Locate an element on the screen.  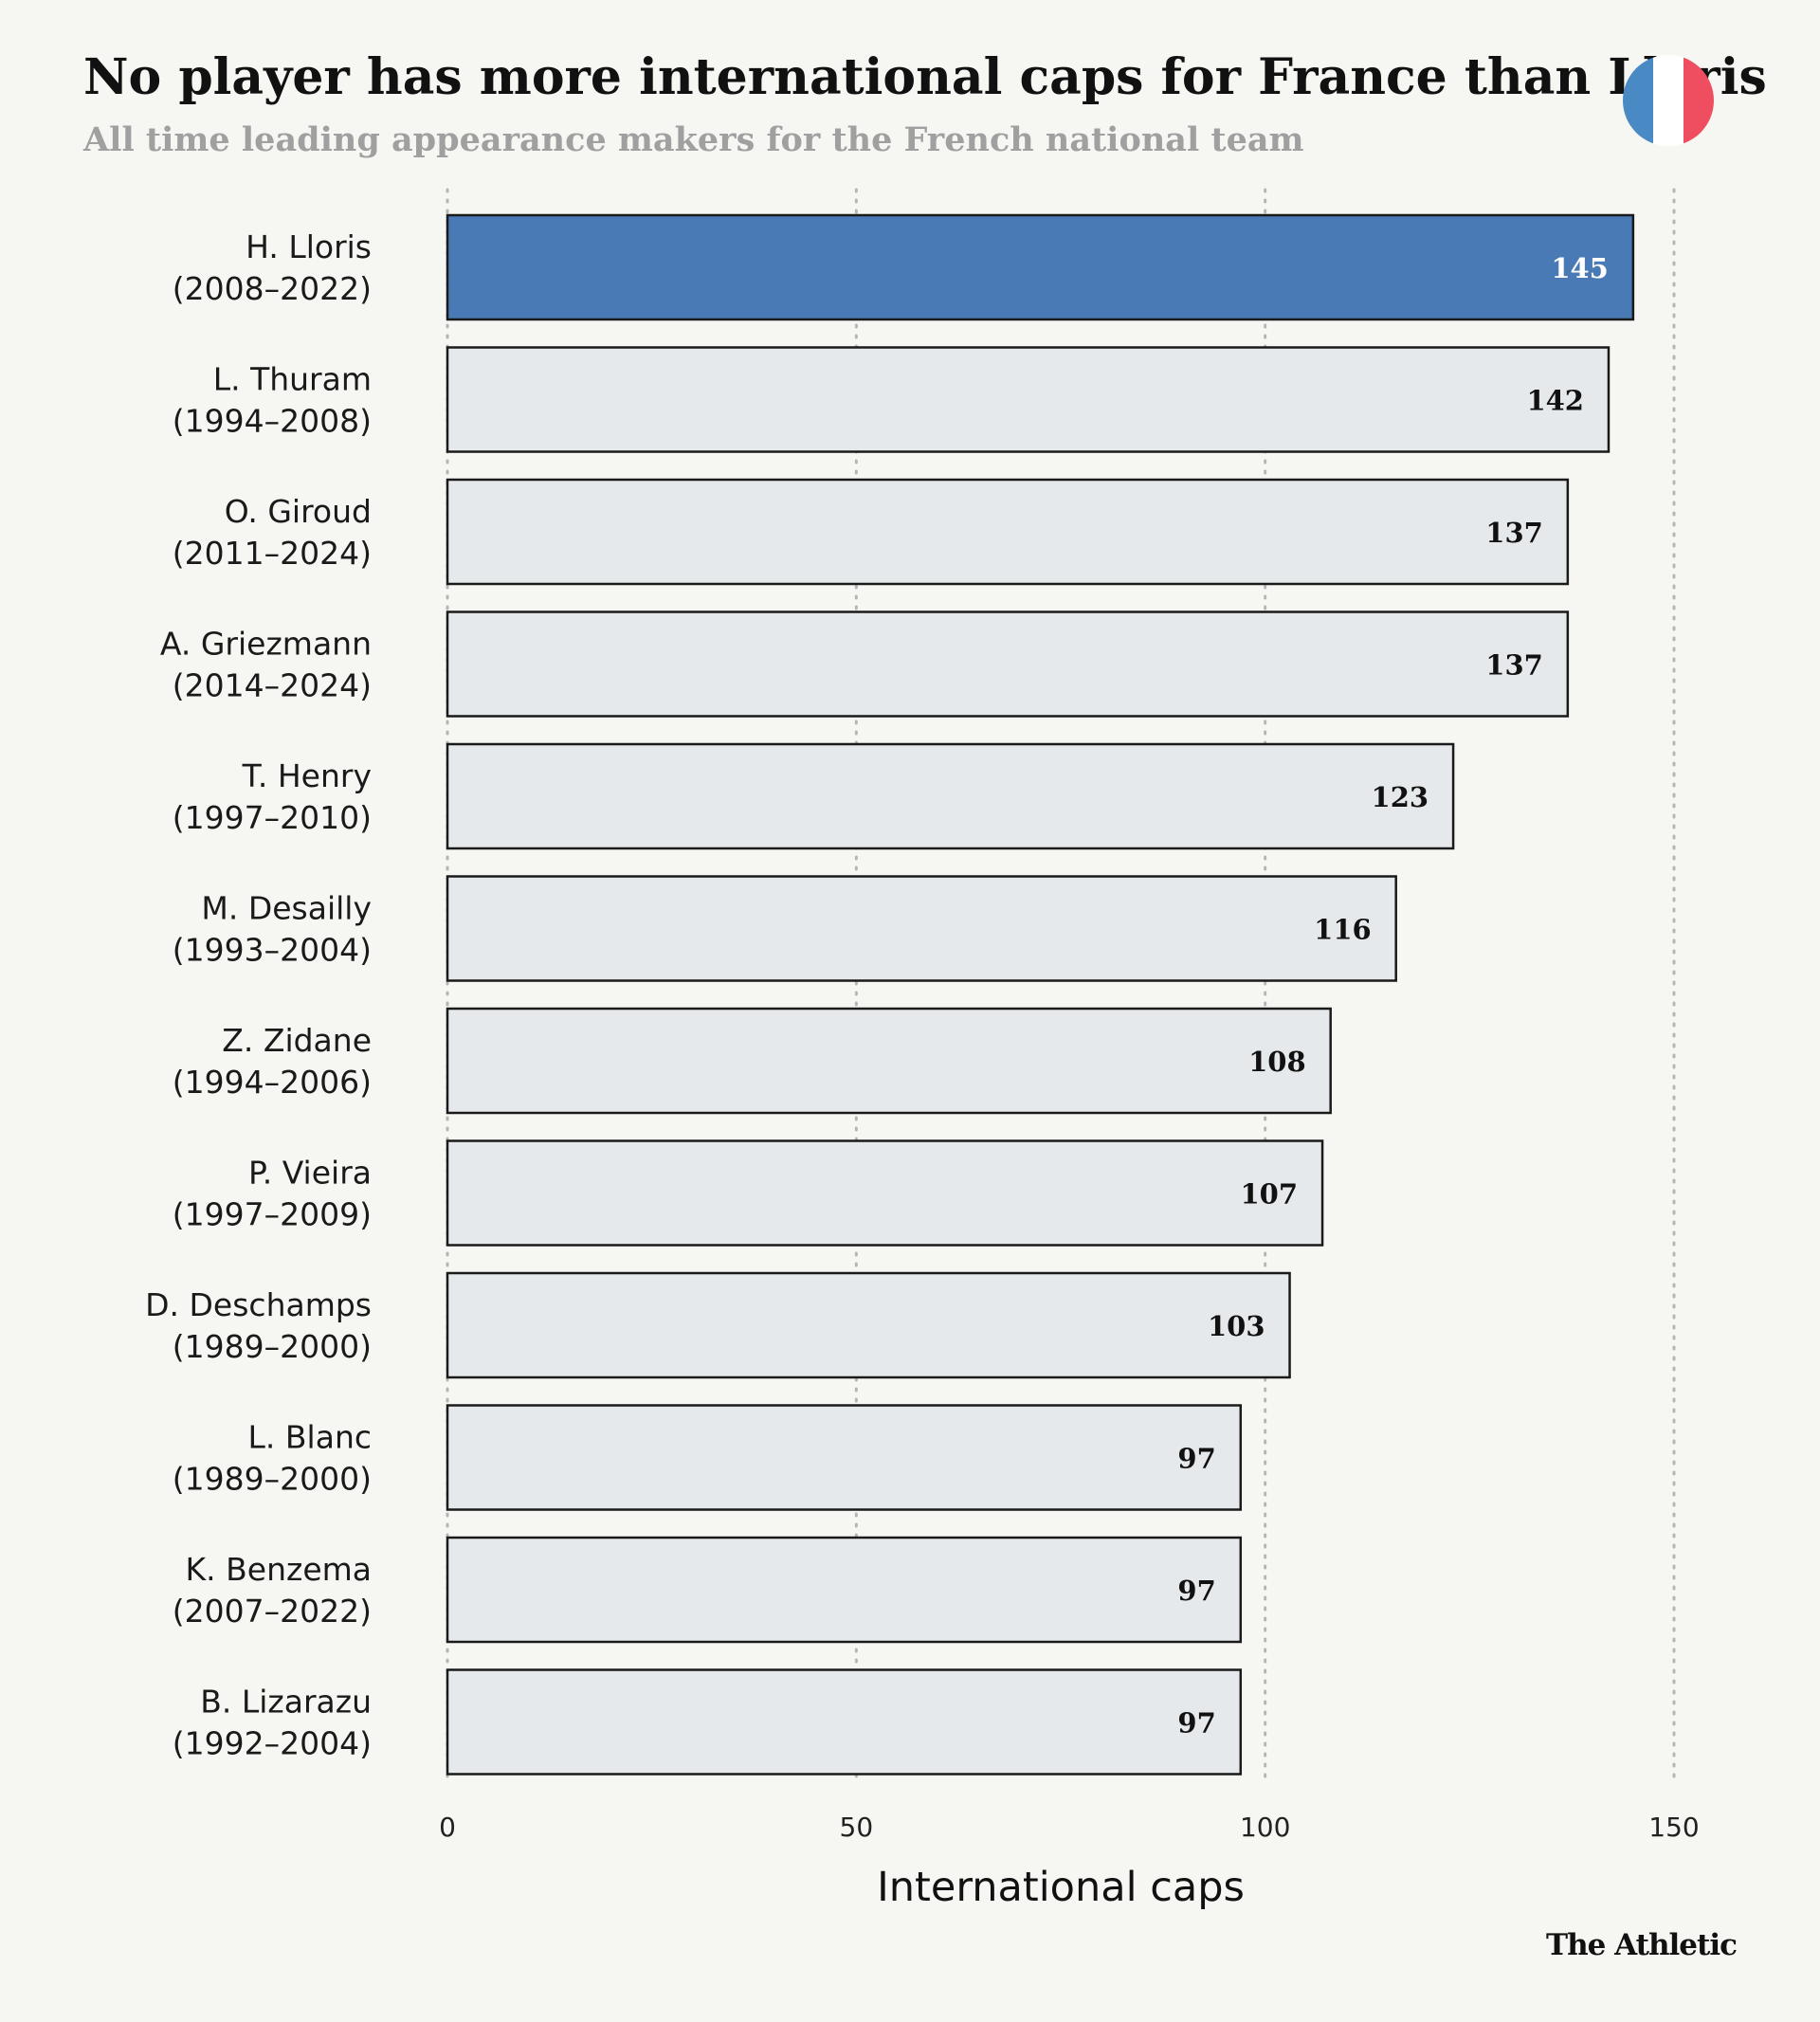
player-years-label: (2011–2024) is located at coordinates (272, 553).